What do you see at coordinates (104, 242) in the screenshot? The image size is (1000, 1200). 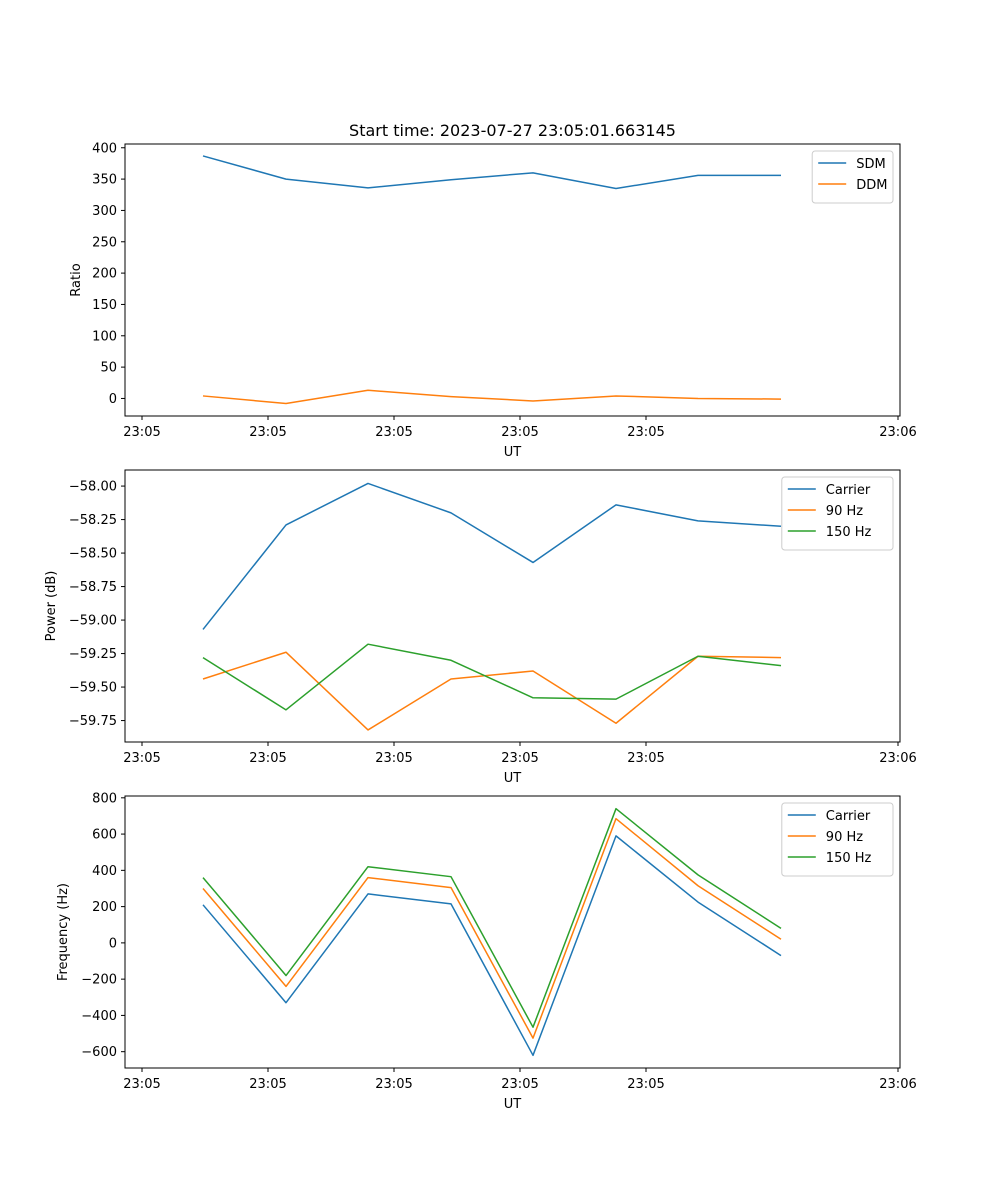 I see `y-tick-label: 250` at bounding box center [104, 242].